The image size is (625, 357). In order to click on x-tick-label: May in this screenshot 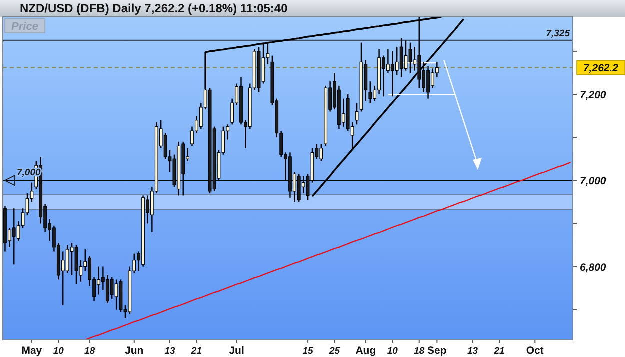, I will do `click(32, 351)`.